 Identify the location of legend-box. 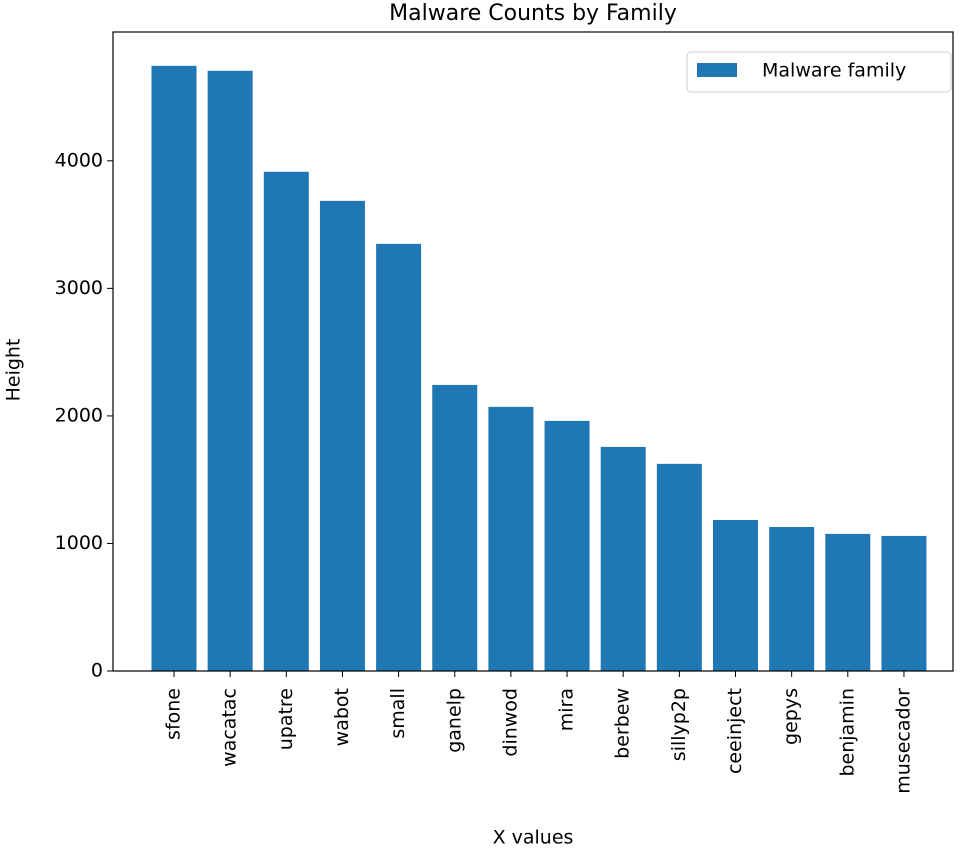
(819, 72).